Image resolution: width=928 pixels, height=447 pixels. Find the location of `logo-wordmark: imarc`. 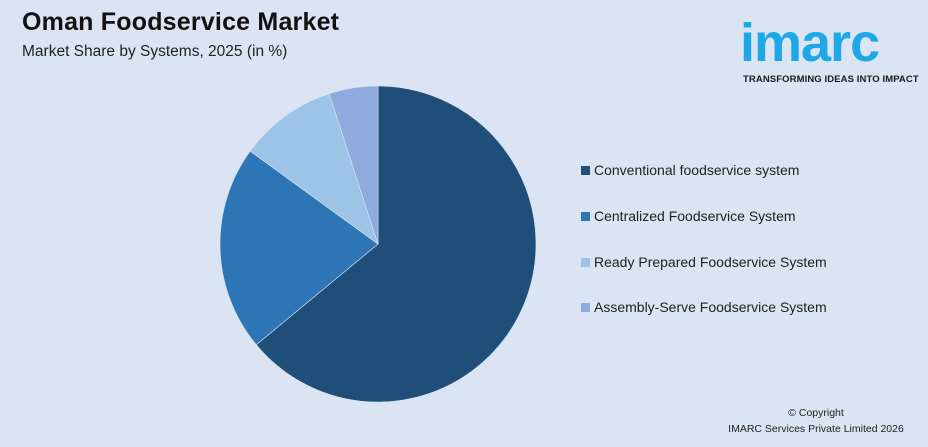

logo-wordmark: imarc is located at coordinates (810, 43).